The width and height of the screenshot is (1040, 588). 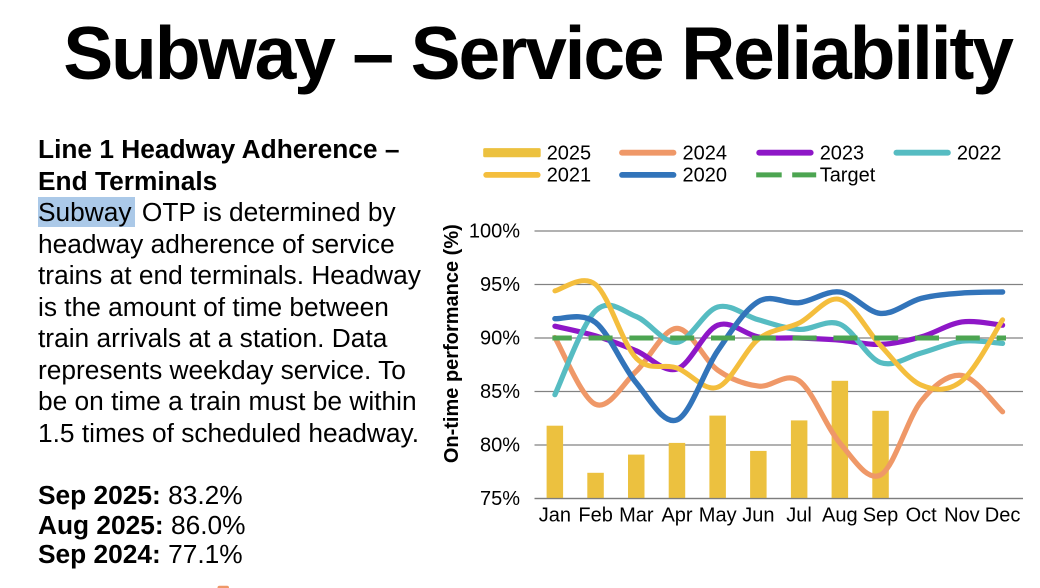 I want to click on svg-text: Feb, so click(x=595, y=515).